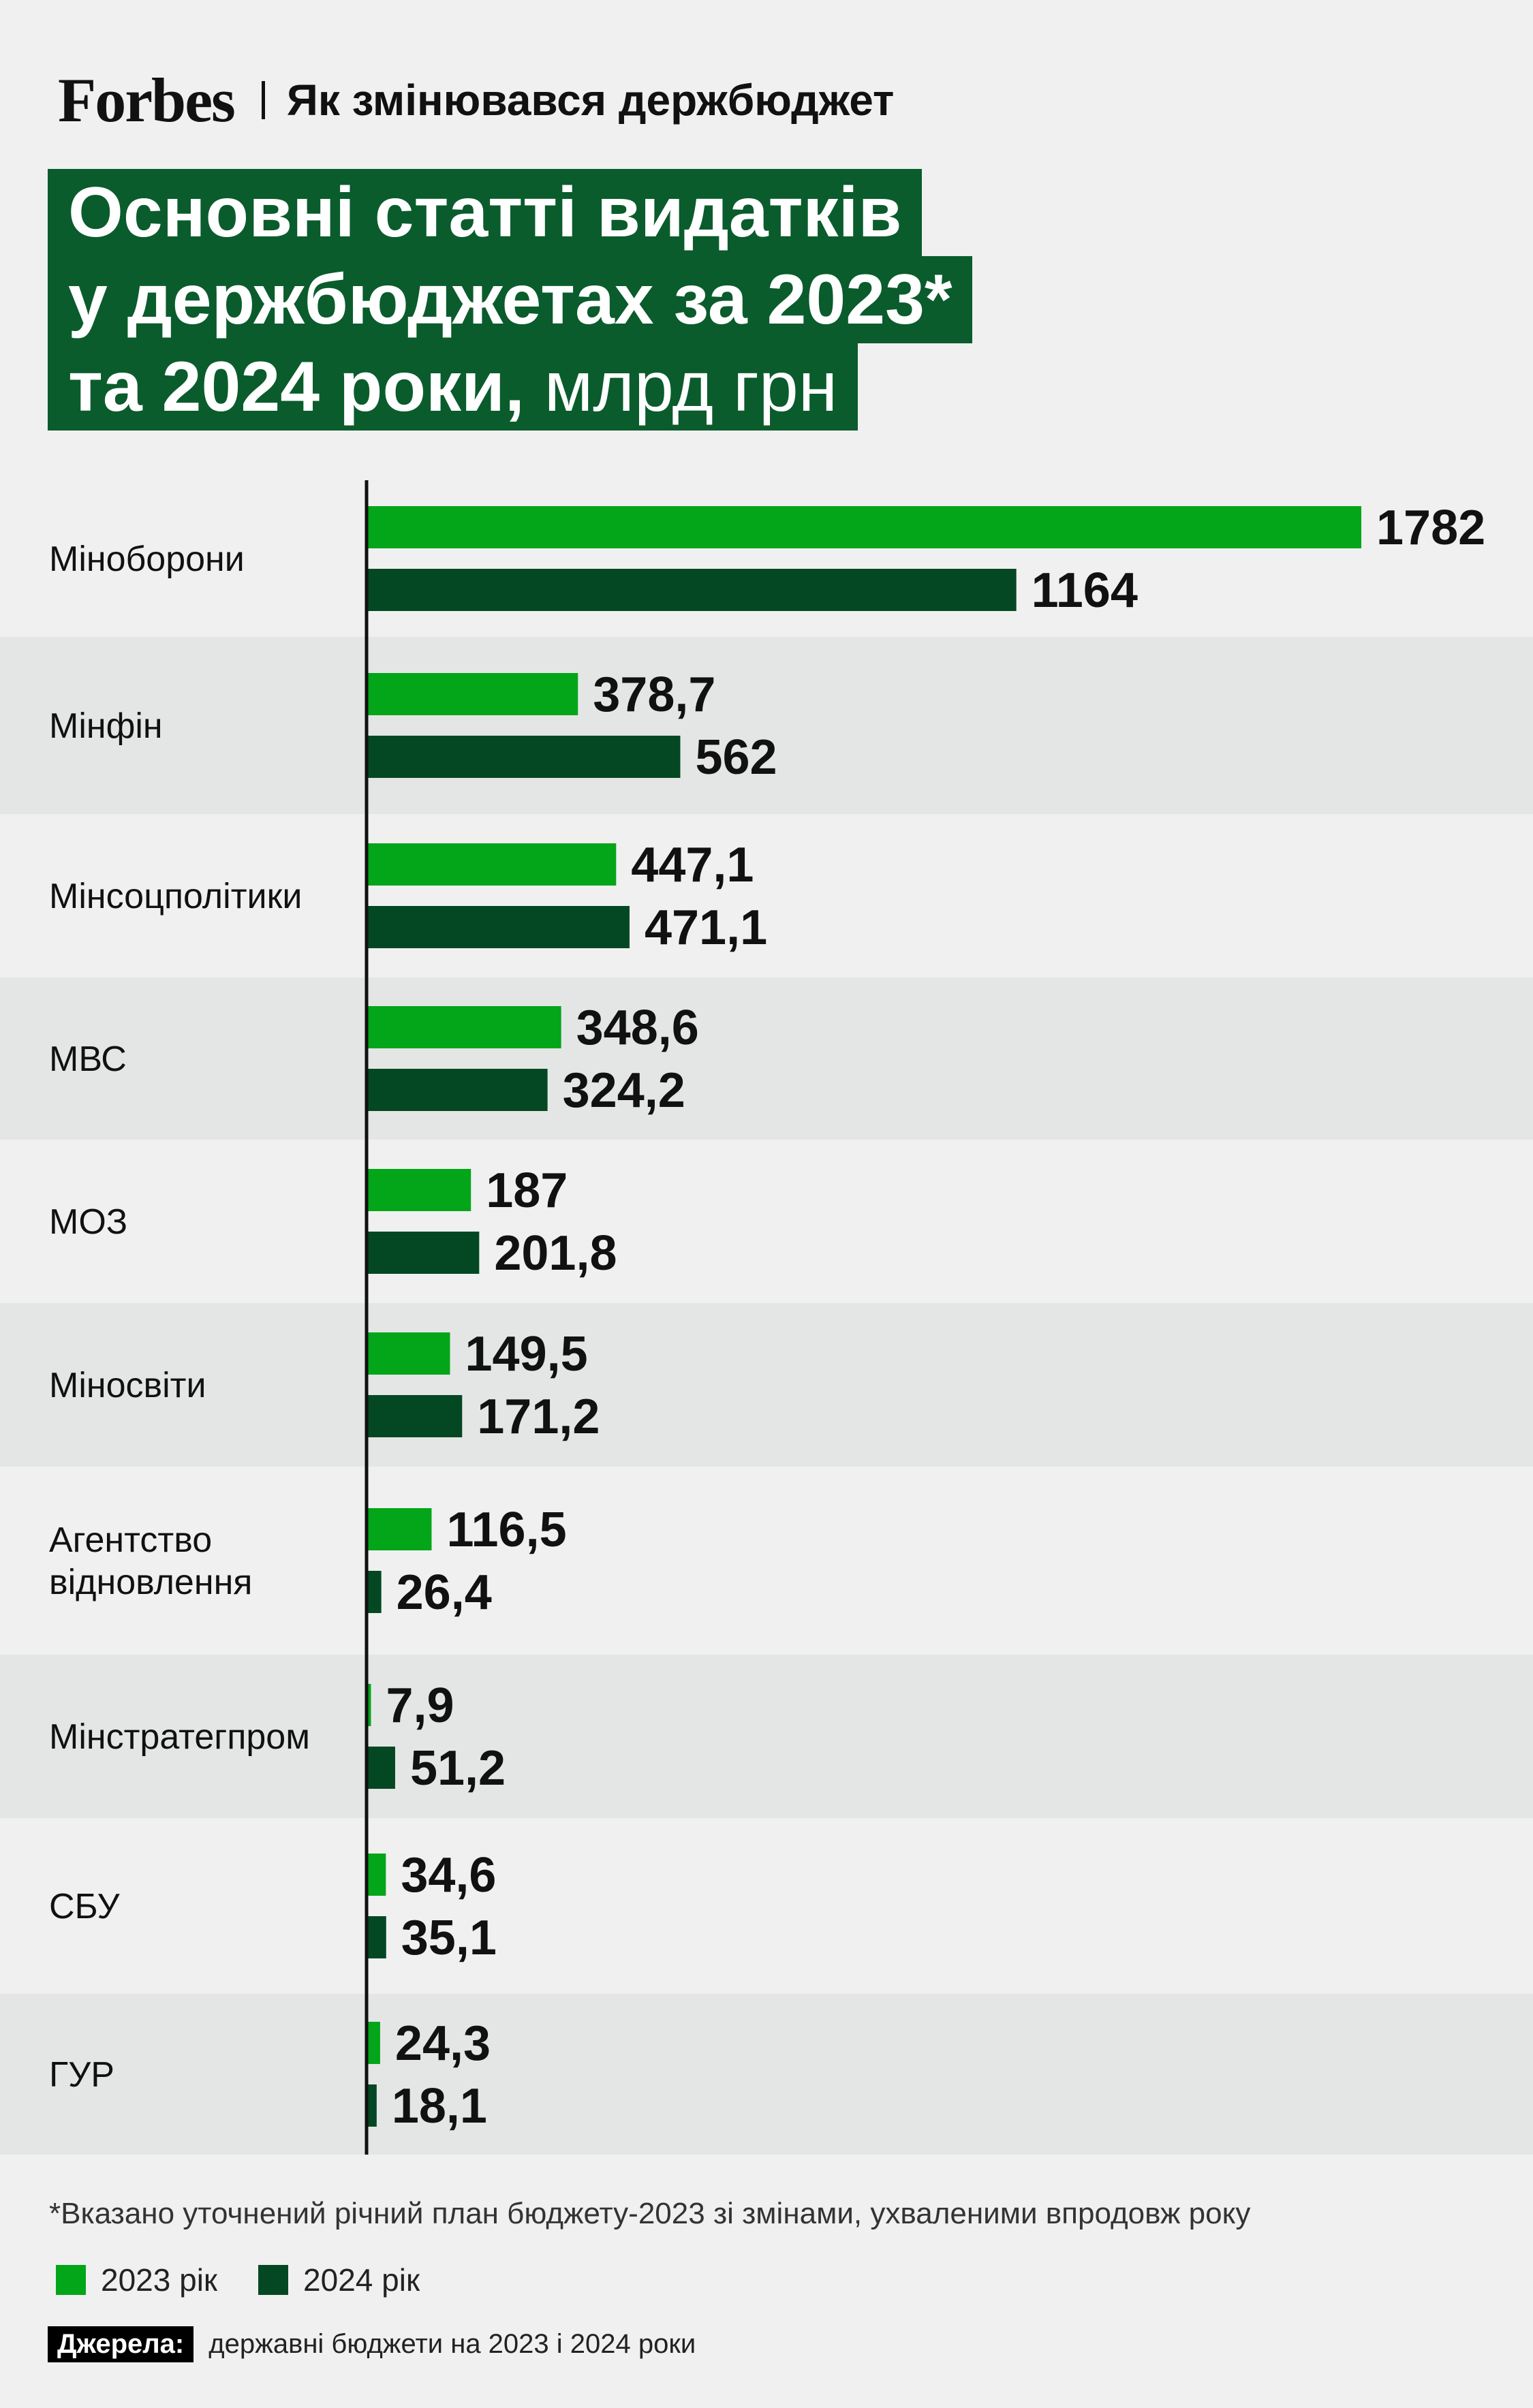  I want to click on value-label-2023: 24,3, so click(443, 2044).